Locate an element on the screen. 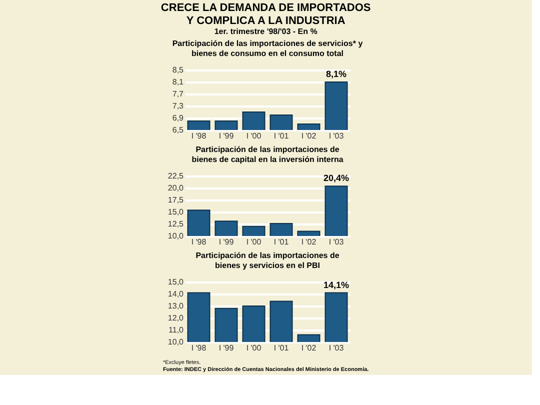 Image resolution: width=540 pixels, height=405 pixels. text: CRECE LA DEMANDA DE IMPORTADOS Y COMPLICA A LA INDUSTRIA is located at coordinates (265, 14).